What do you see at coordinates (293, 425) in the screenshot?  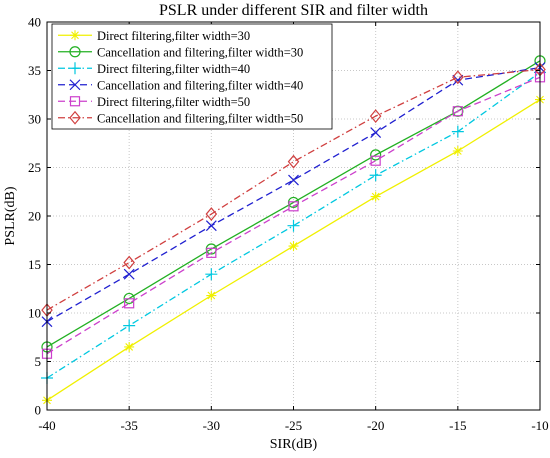 I see `x-tick-label: -25` at bounding box center [293, 425].